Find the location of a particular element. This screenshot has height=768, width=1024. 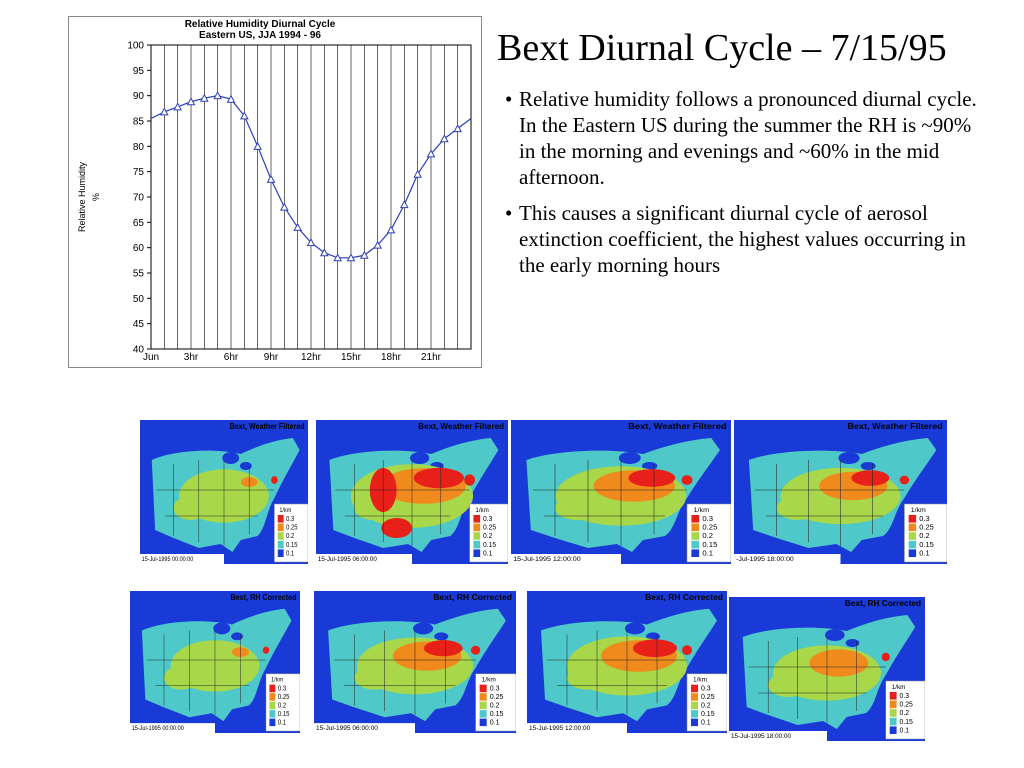

y-tick-label: 55 is located at coordinates (139, 274).